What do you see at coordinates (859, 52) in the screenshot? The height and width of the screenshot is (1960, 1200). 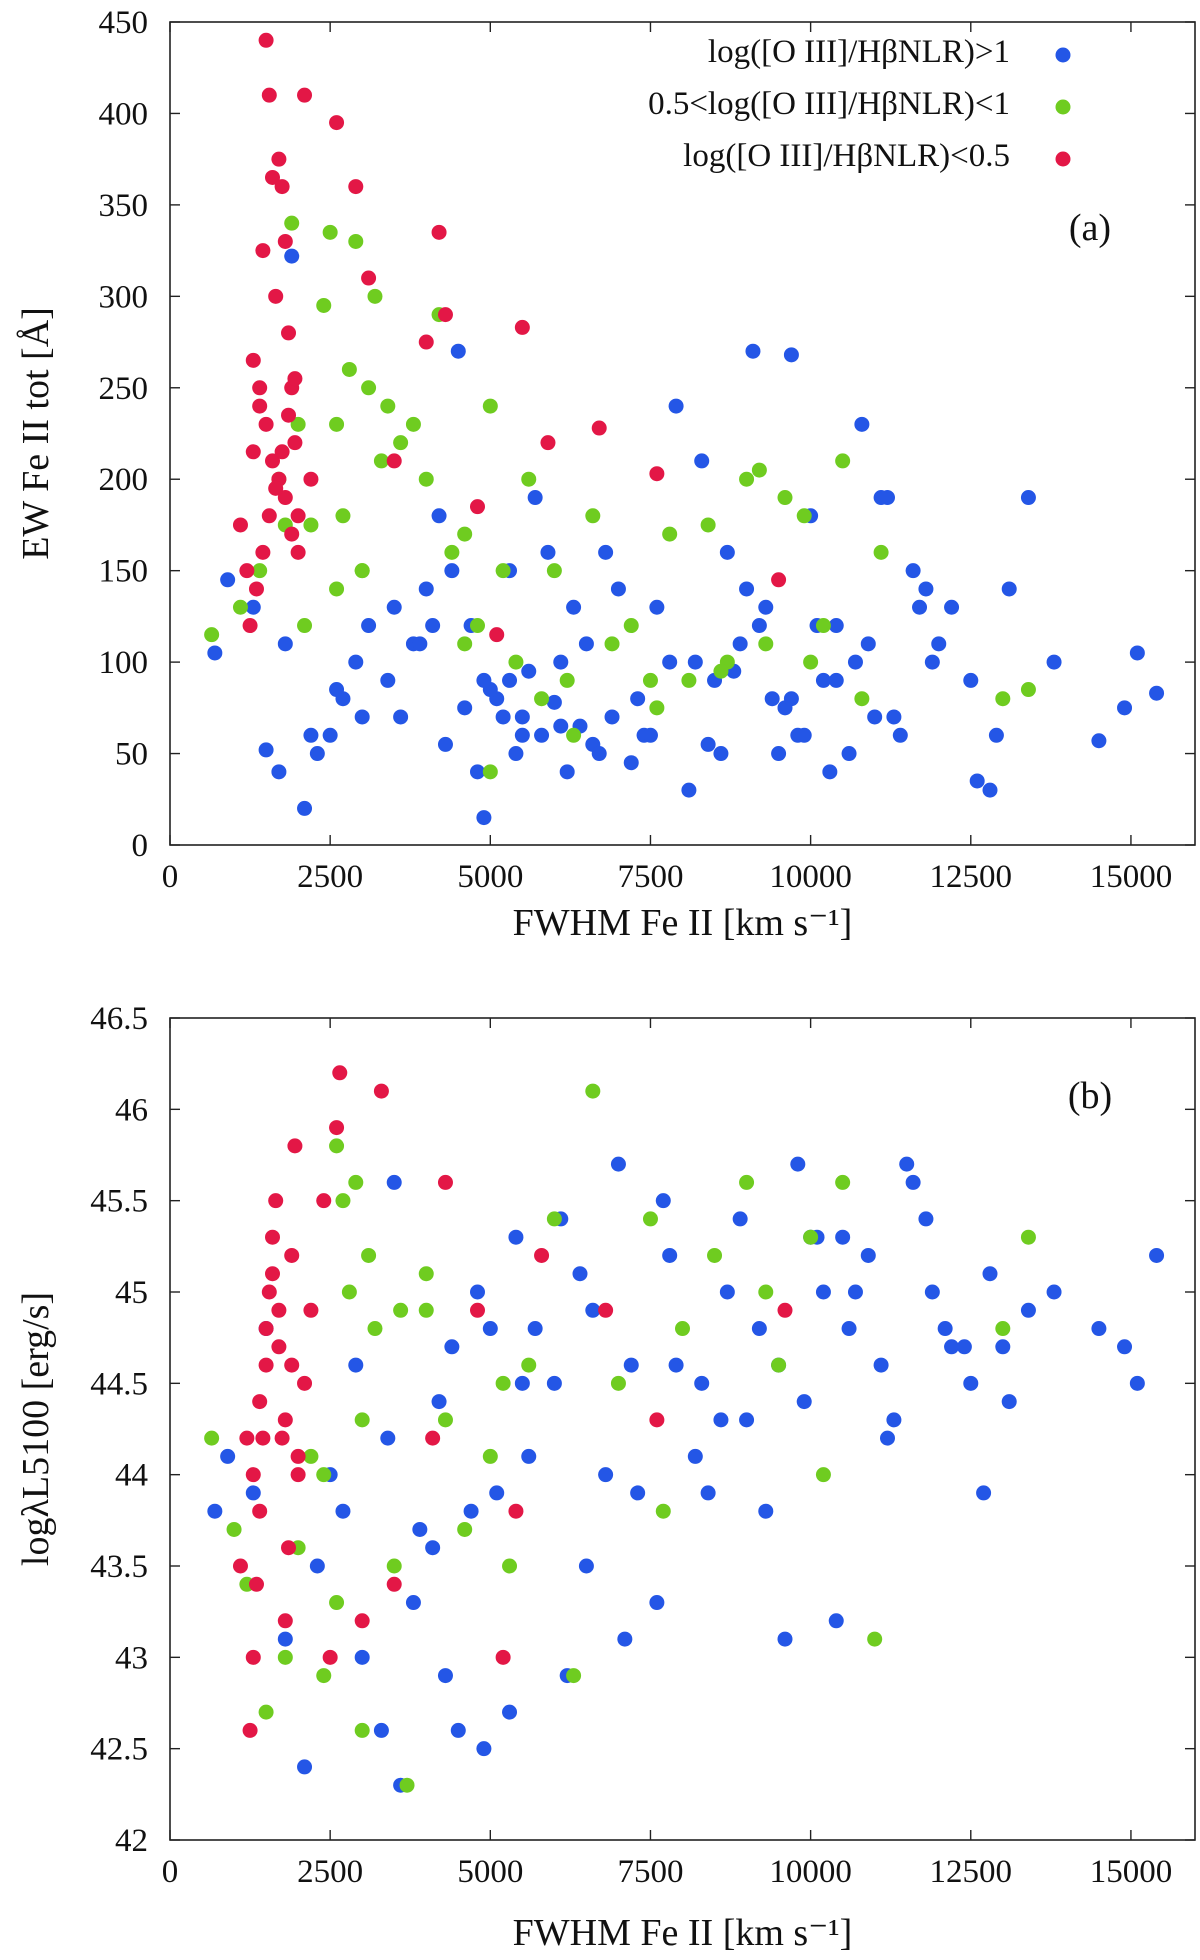 I see `legend-label-blue: log([O III]/HβNLR)>1` at bounding box center [859, 52].